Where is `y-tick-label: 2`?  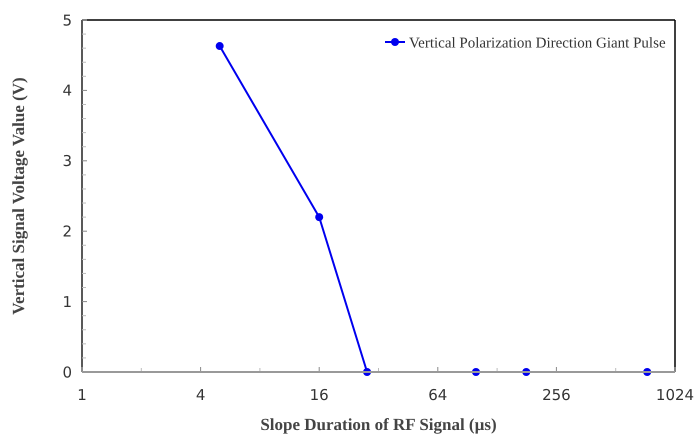
y-tick-label: 2 is located at coordinates (67, 231).